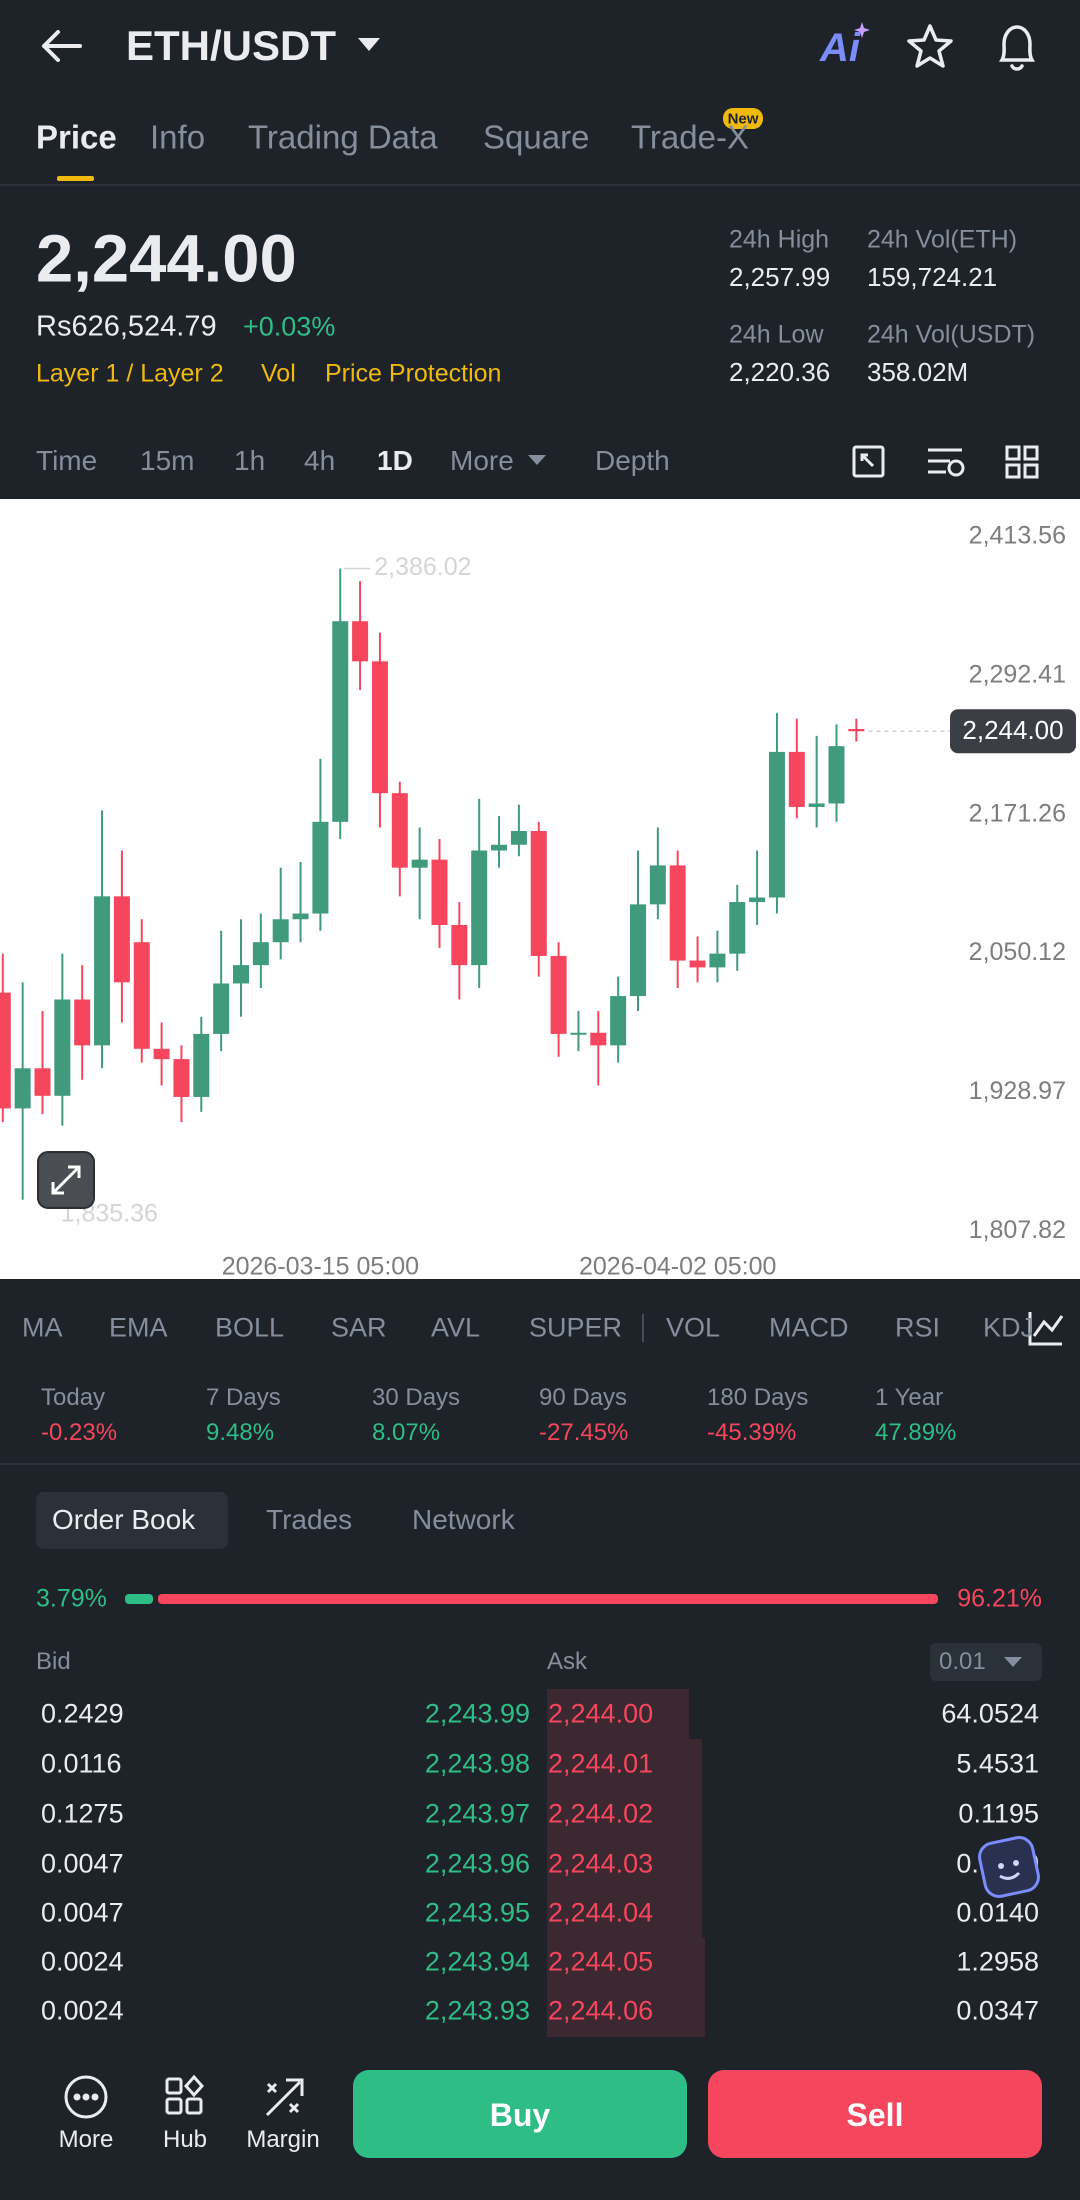 The image size is (1080, 2200). Describe the element at coordinates (422, 567) in the screenshot. I see `high-marker-label: 2,386.02` at that location.